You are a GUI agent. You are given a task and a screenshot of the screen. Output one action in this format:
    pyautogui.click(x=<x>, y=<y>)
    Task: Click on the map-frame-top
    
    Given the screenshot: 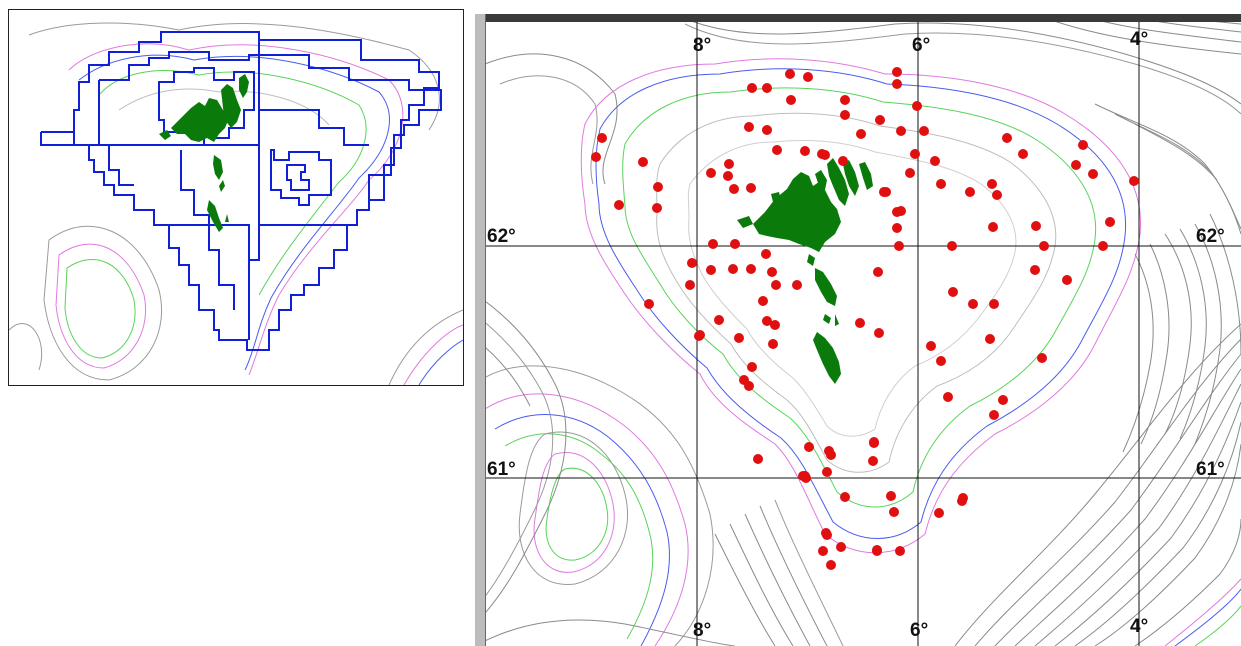 What is the action you would take?
    pyautogui.click(x=858, y=18)
    